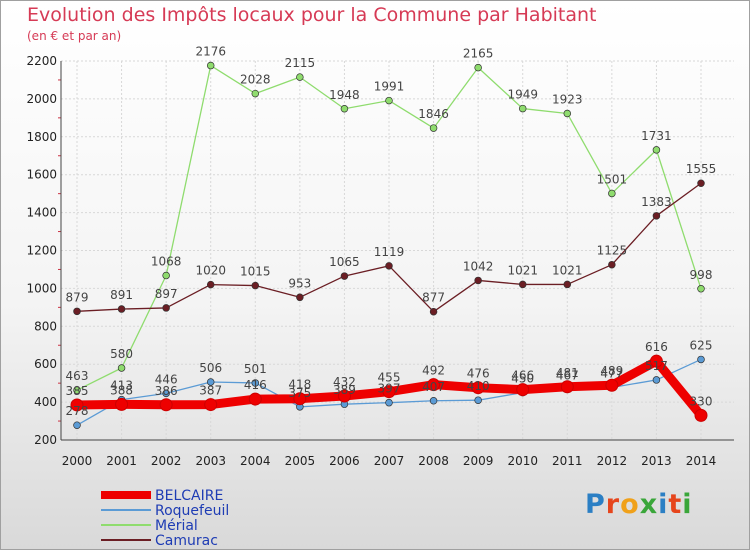 The image size is (750, 550). What do you see at coordinates (45, 326) in the screenshot?
I see `y-tick-label: 800` at bounding box center [45, 326].